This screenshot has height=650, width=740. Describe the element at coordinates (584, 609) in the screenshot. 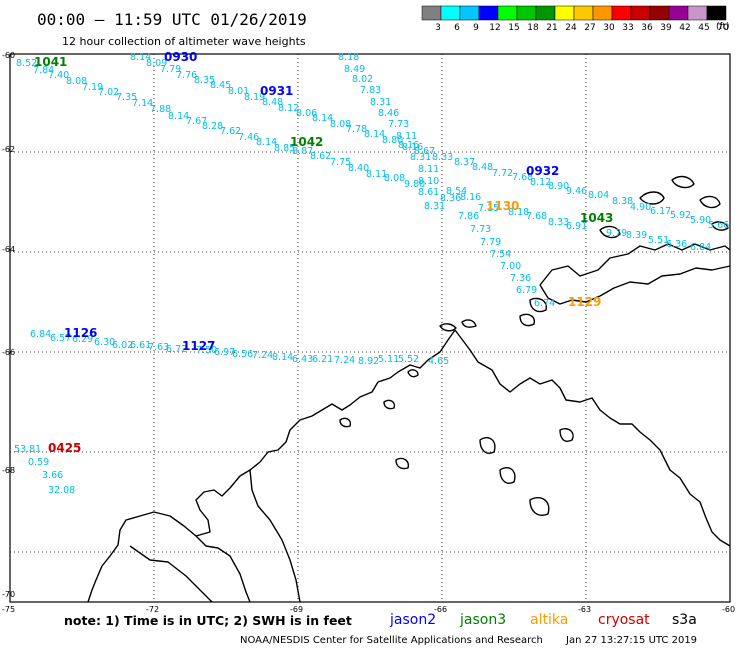

I see `lon-label: -63` at that location.